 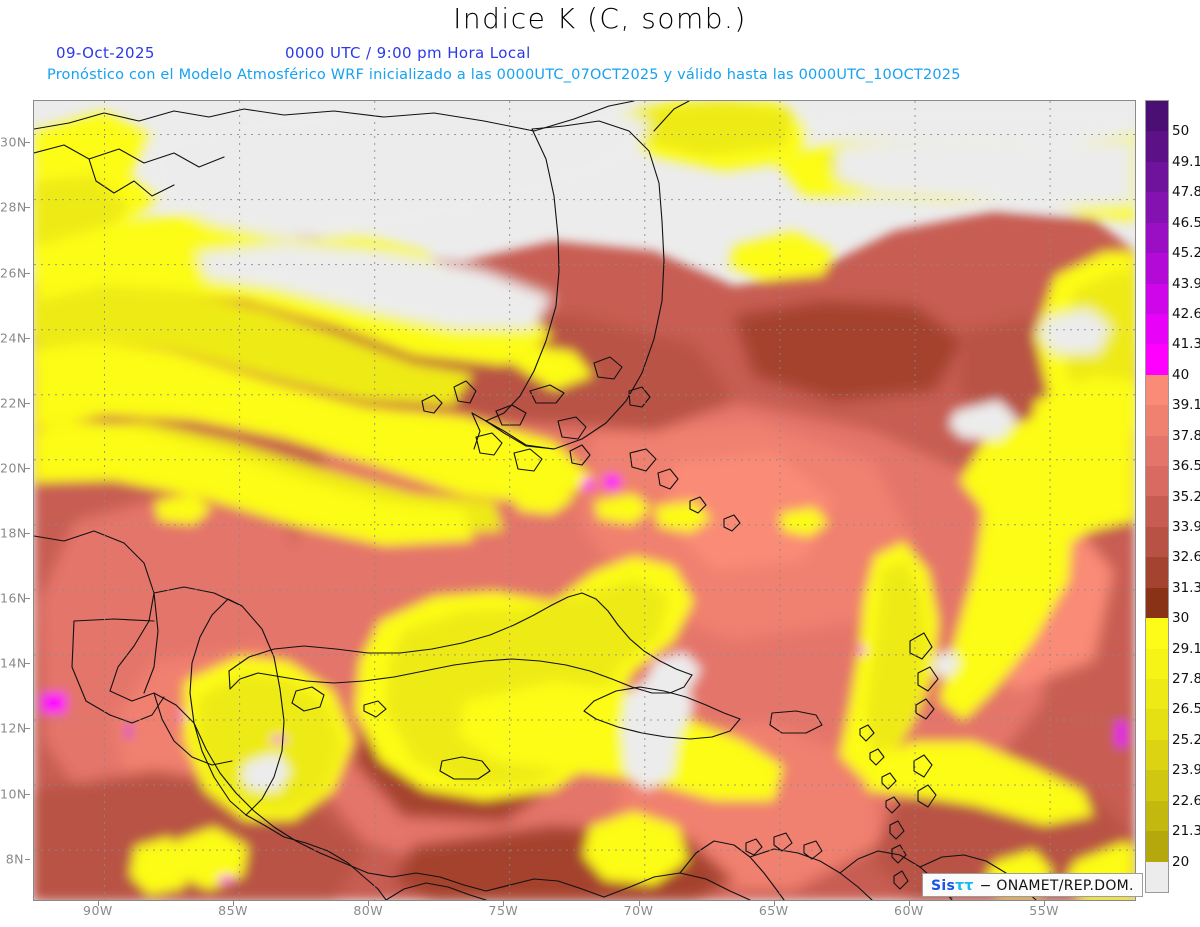 What do you see at coordinates (13, 663) in the screenshot?
I see `latitude-label: 14N` at bounding box center [13, 663].